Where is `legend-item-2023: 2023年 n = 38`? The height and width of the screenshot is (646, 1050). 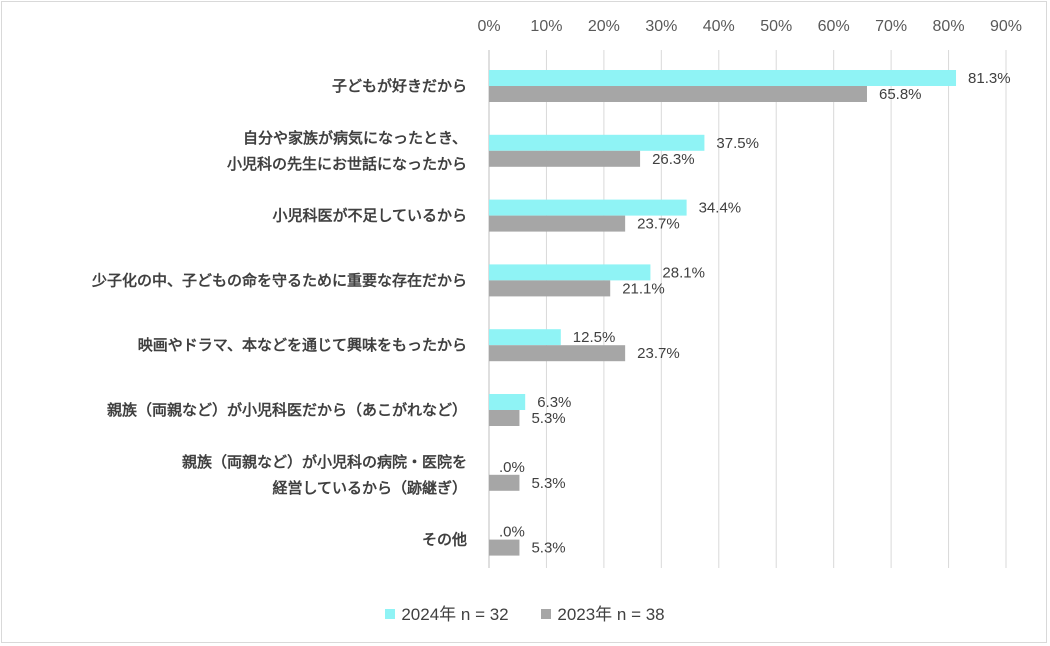
legend-item-2023: 2023年 n = 38 is located at coordinates (603, 612).